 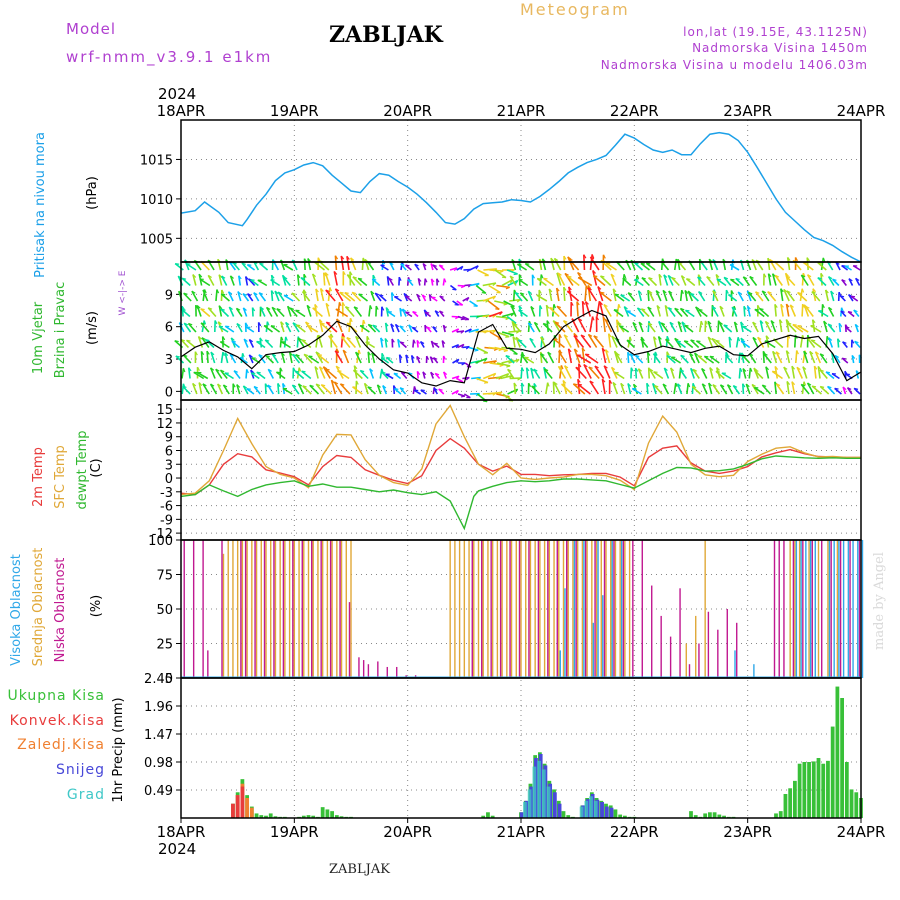 What do you see at coordinates (518, 328) in the screenshot?
I see `wind-arrow-field` at bounding box center [518, 328].